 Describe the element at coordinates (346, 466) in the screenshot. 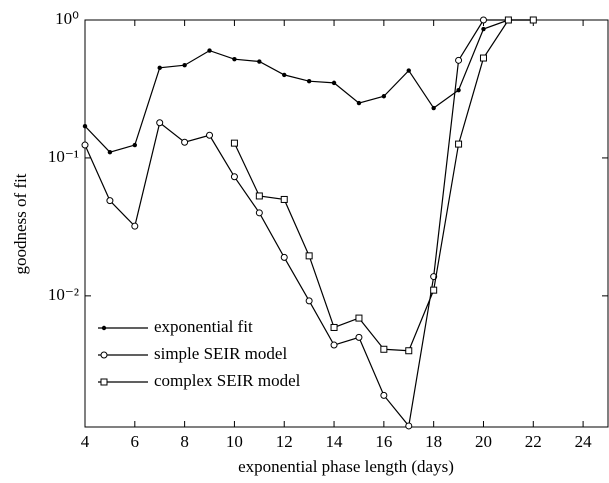

I see `x-axis-label: exponential phase length (days)` at that location.